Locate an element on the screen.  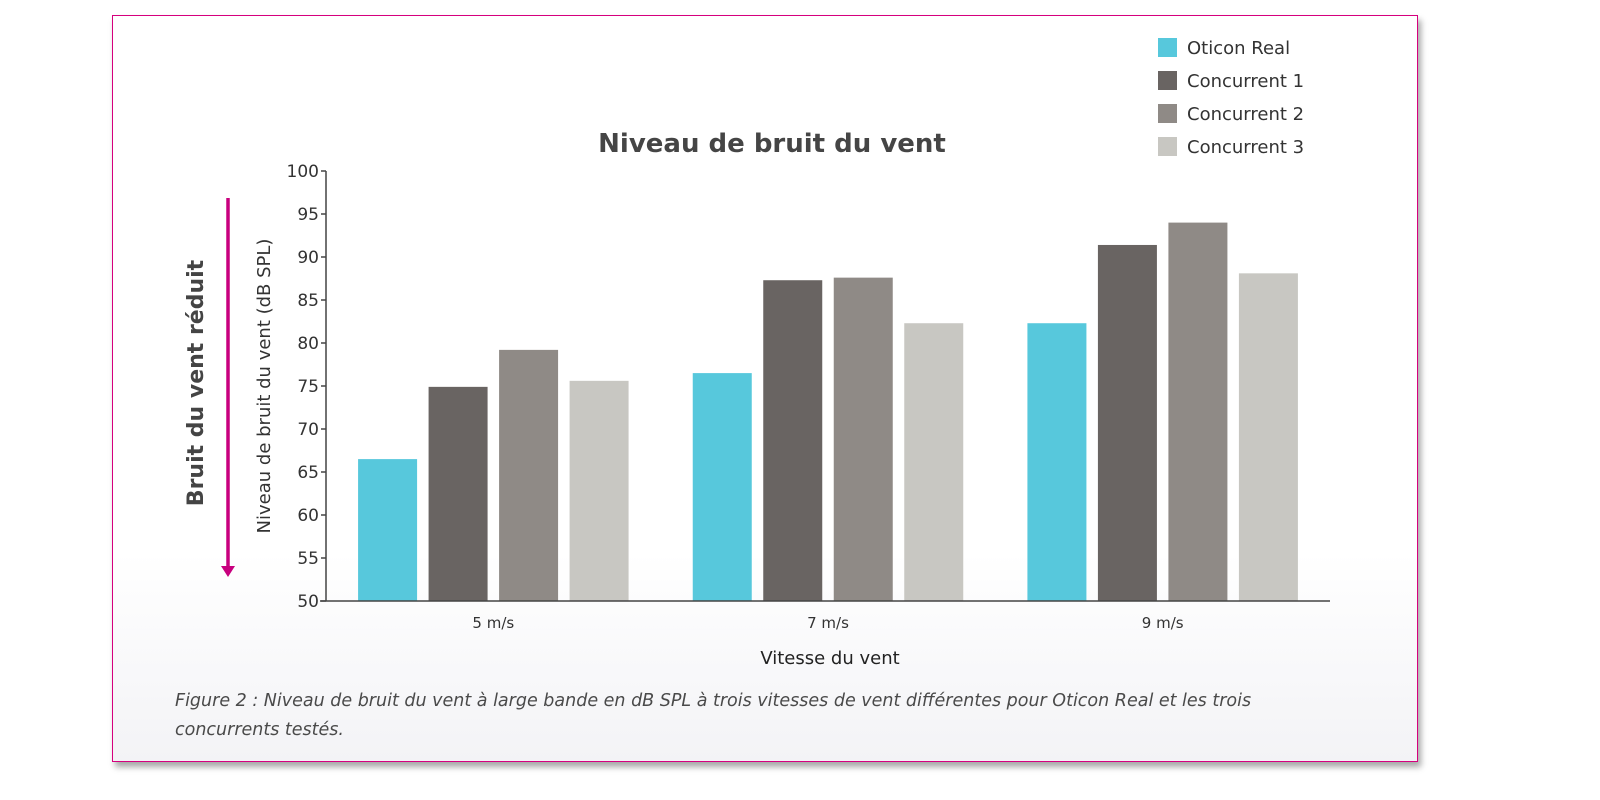
down-arrow-icon is located at coordinates (228, 571).